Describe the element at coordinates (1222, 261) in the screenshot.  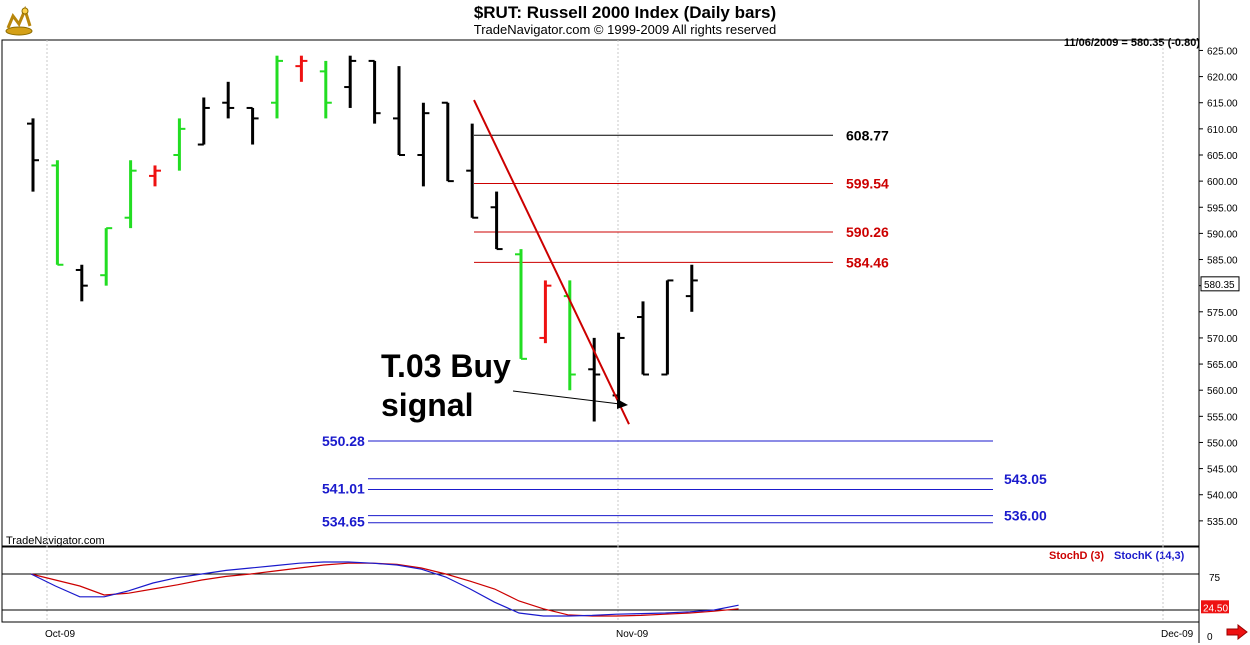
I see `y-tick-label: 585.00` at that location.